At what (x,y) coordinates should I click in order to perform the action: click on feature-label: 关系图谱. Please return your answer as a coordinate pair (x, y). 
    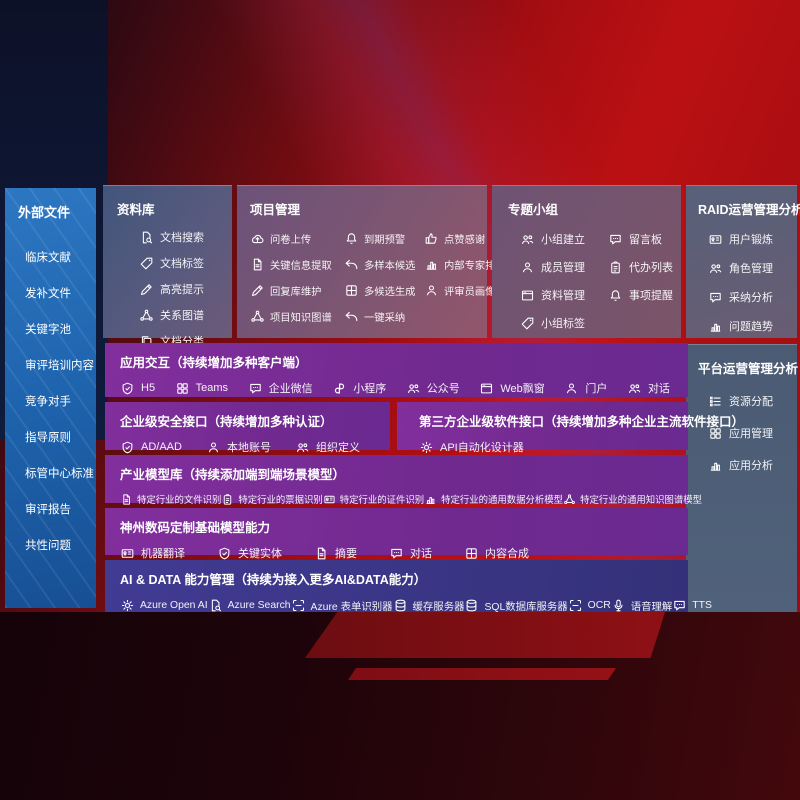
    Looking at the image, I should click on (182, 316).